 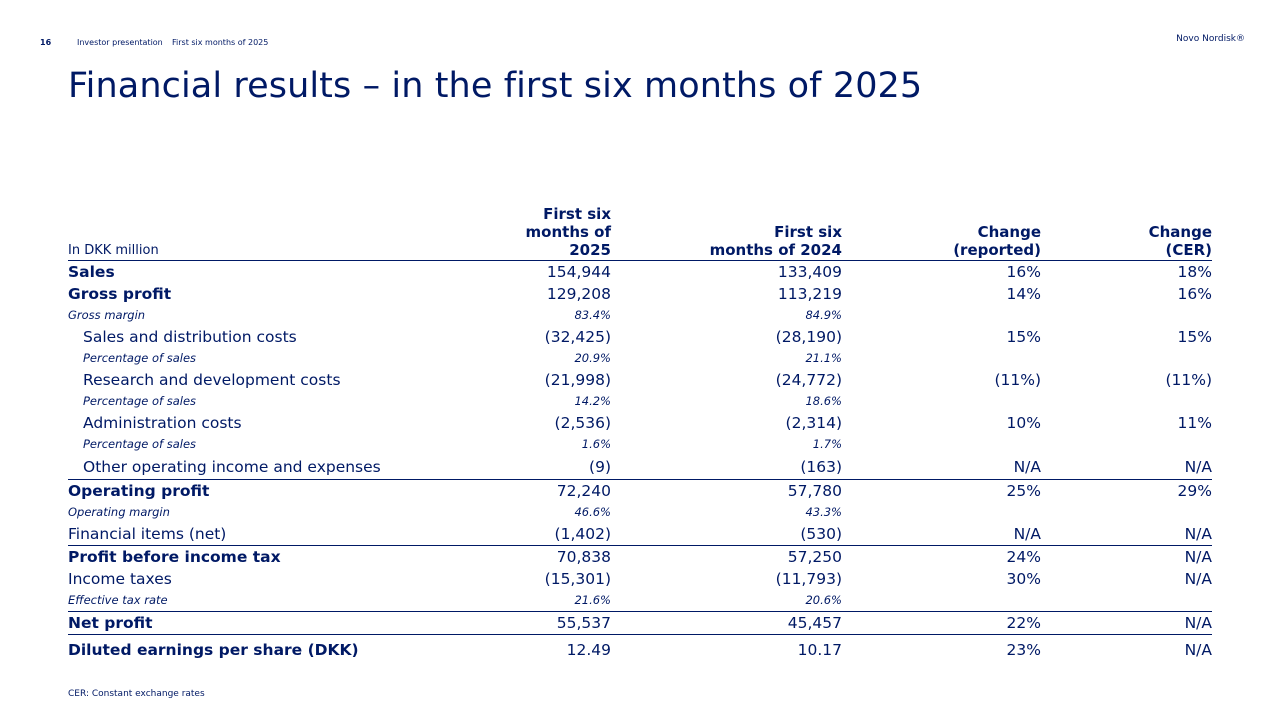 I want to click on cell-change-reported: 22%, so click(x=941, y=623).